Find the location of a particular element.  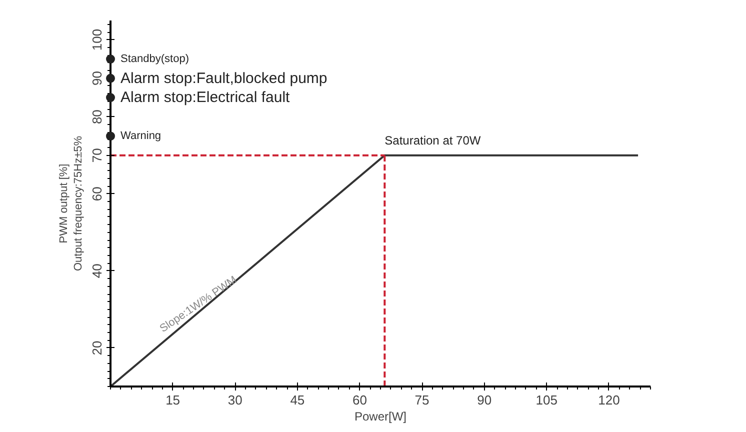

x-tick-label: 15 is located at coordinates (173, 400).